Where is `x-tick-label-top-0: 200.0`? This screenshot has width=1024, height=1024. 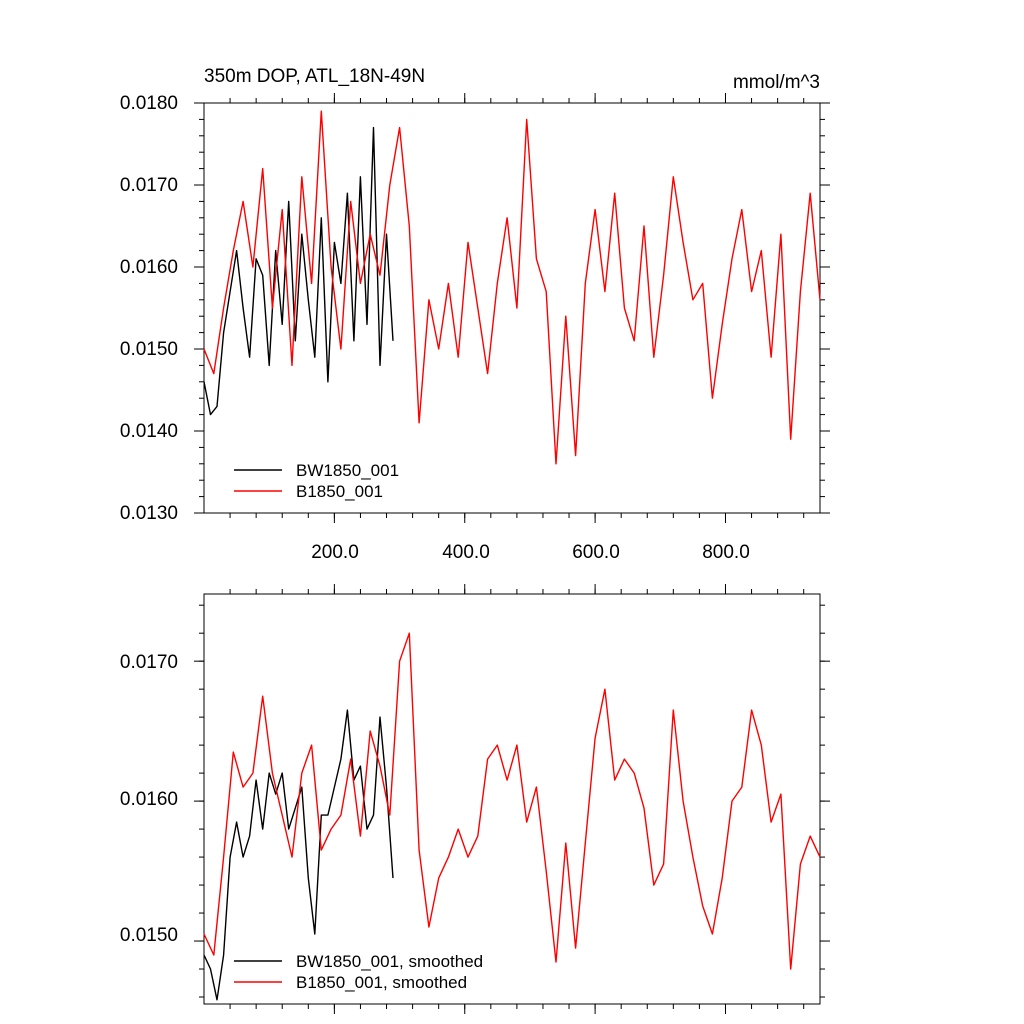
x-tick-label-top-0: 200.0 is located at coordinates (335, 552).